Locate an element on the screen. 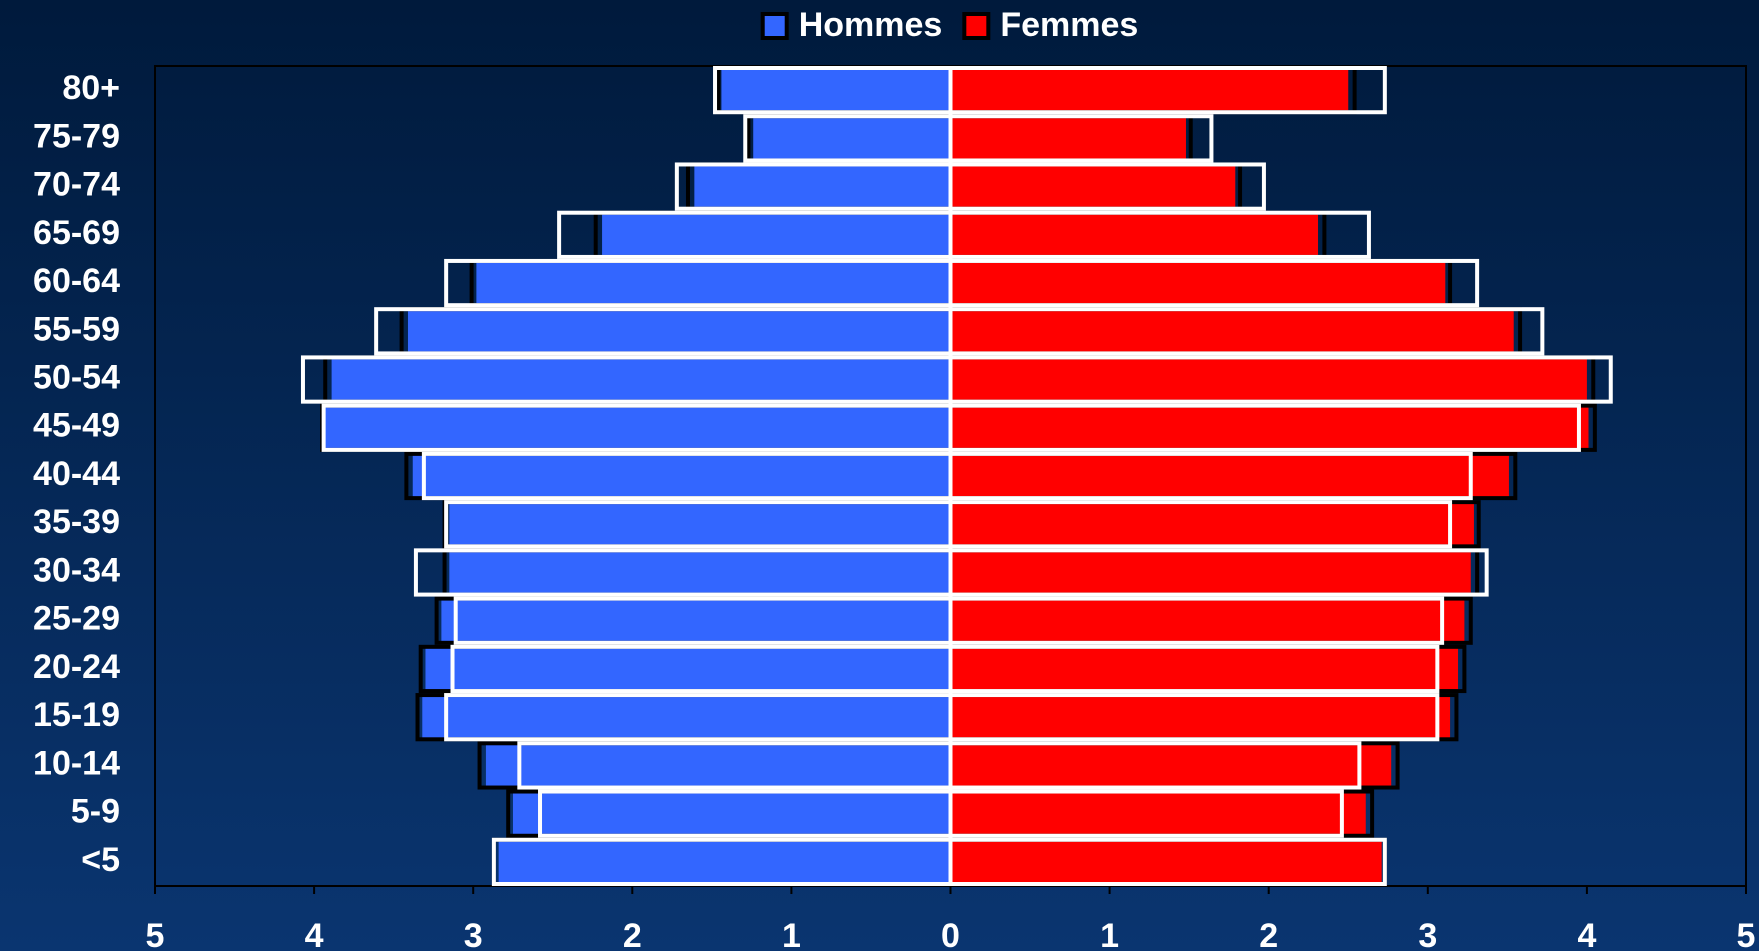 The width and height of the screenshot is (1759, 951). y-tick-label: <5 is located at coordinates (100, 860).